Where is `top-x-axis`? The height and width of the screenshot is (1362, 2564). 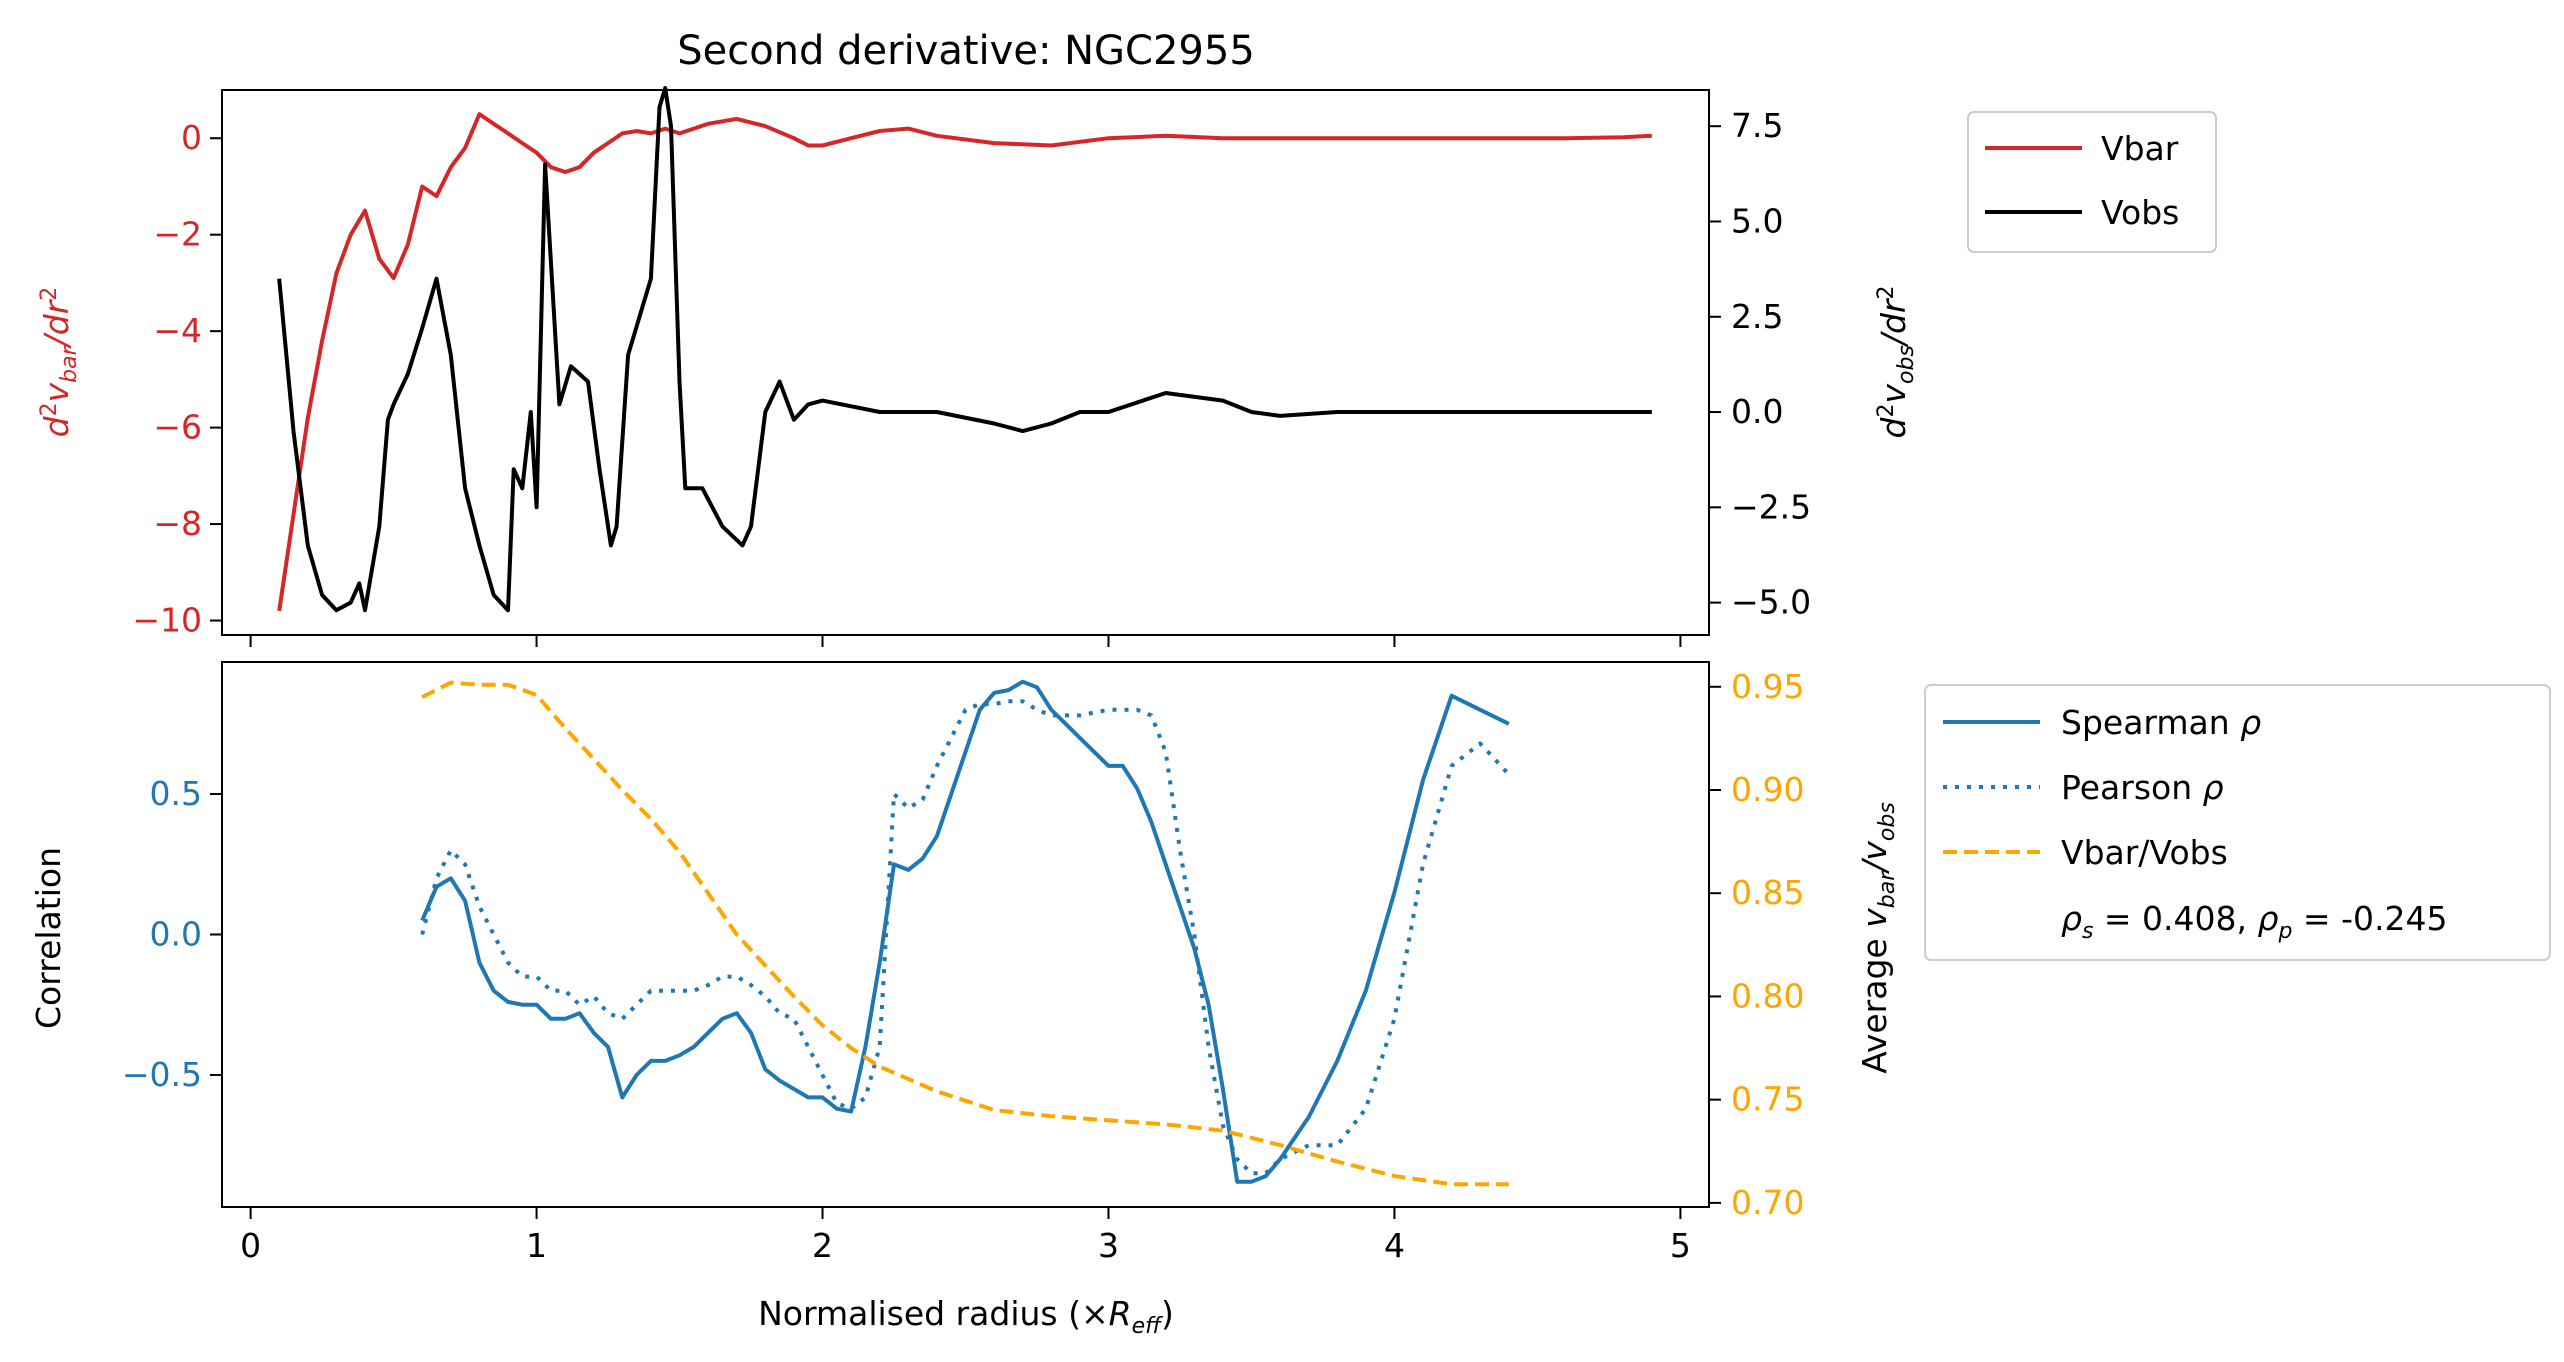 top-x-axis is located at coordinates (965, 641).